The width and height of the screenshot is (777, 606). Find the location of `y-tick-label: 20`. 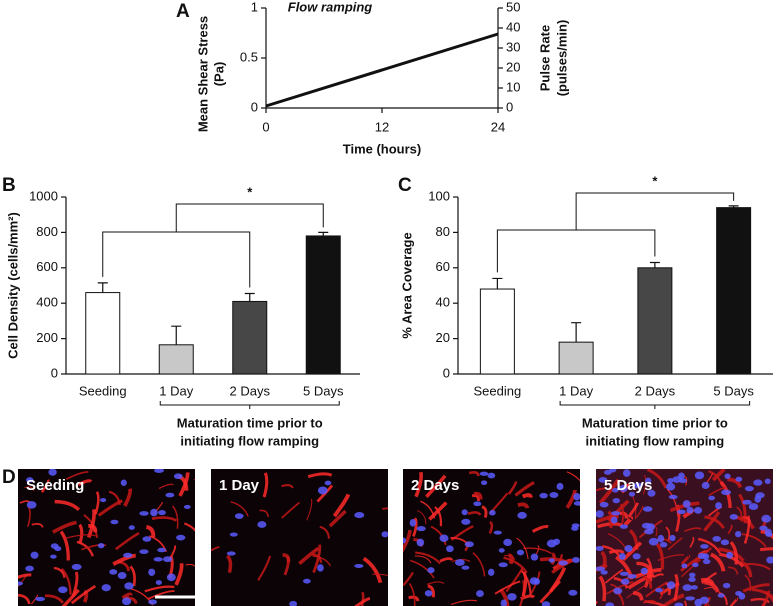

y-tick-label: 20 is located at coordinates (443, 337).